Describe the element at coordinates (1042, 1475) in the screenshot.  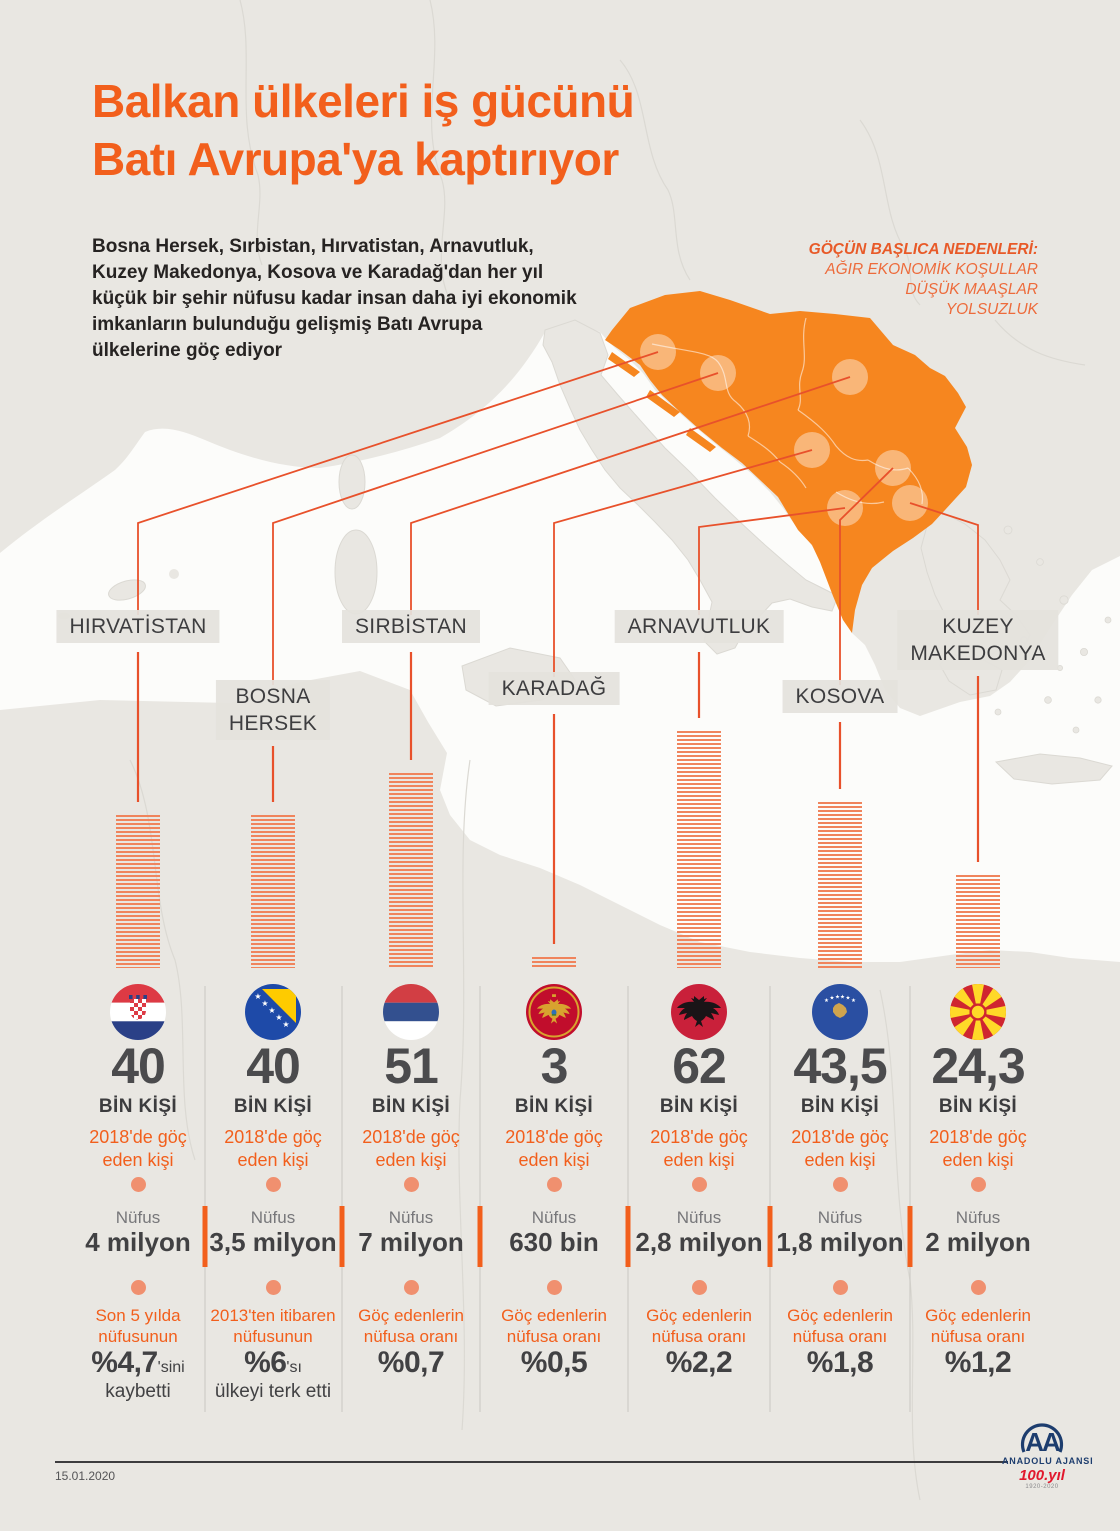
I see `centennial-badge: 100.yıl` at that location.